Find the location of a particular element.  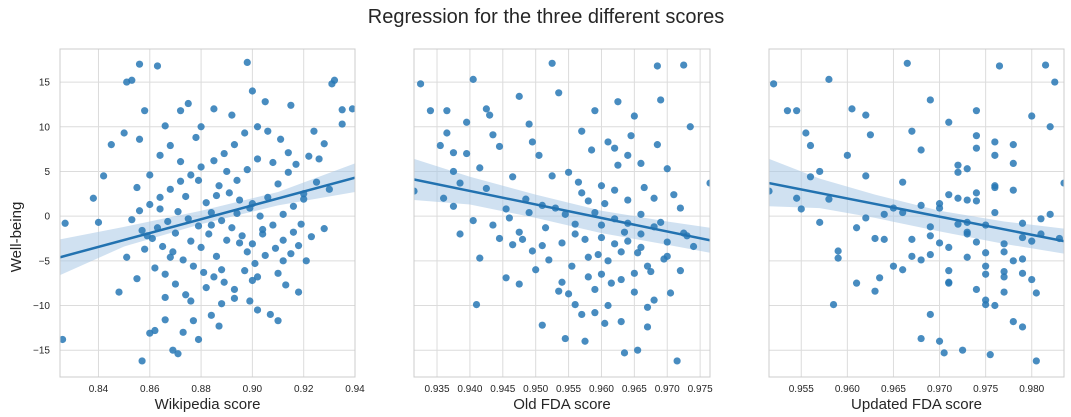

x-tick-label: 0.86 is located at coordinates (150, 389).